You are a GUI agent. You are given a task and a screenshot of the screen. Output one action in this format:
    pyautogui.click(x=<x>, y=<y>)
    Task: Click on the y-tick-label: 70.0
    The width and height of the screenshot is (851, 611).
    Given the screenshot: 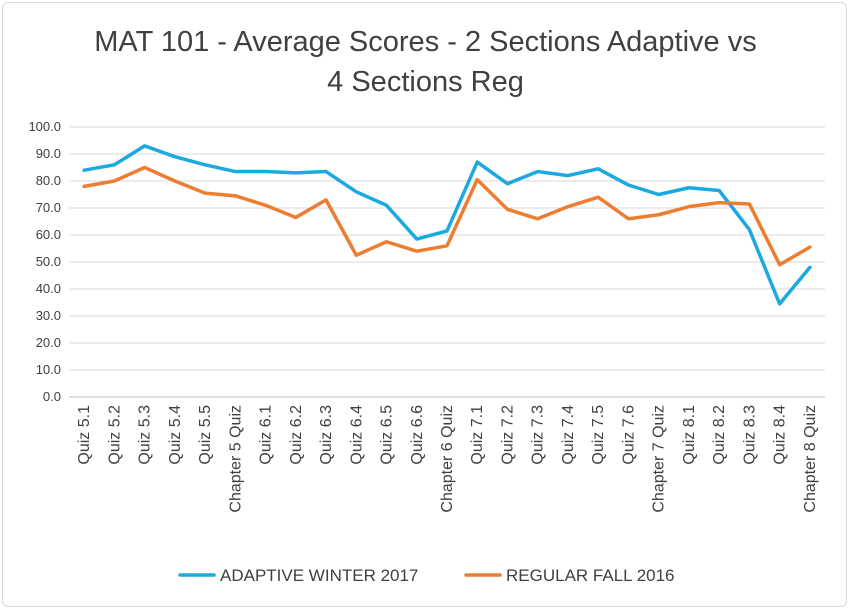 What is the action you would take?
    pyautogui.click(x=48, y=207)
    